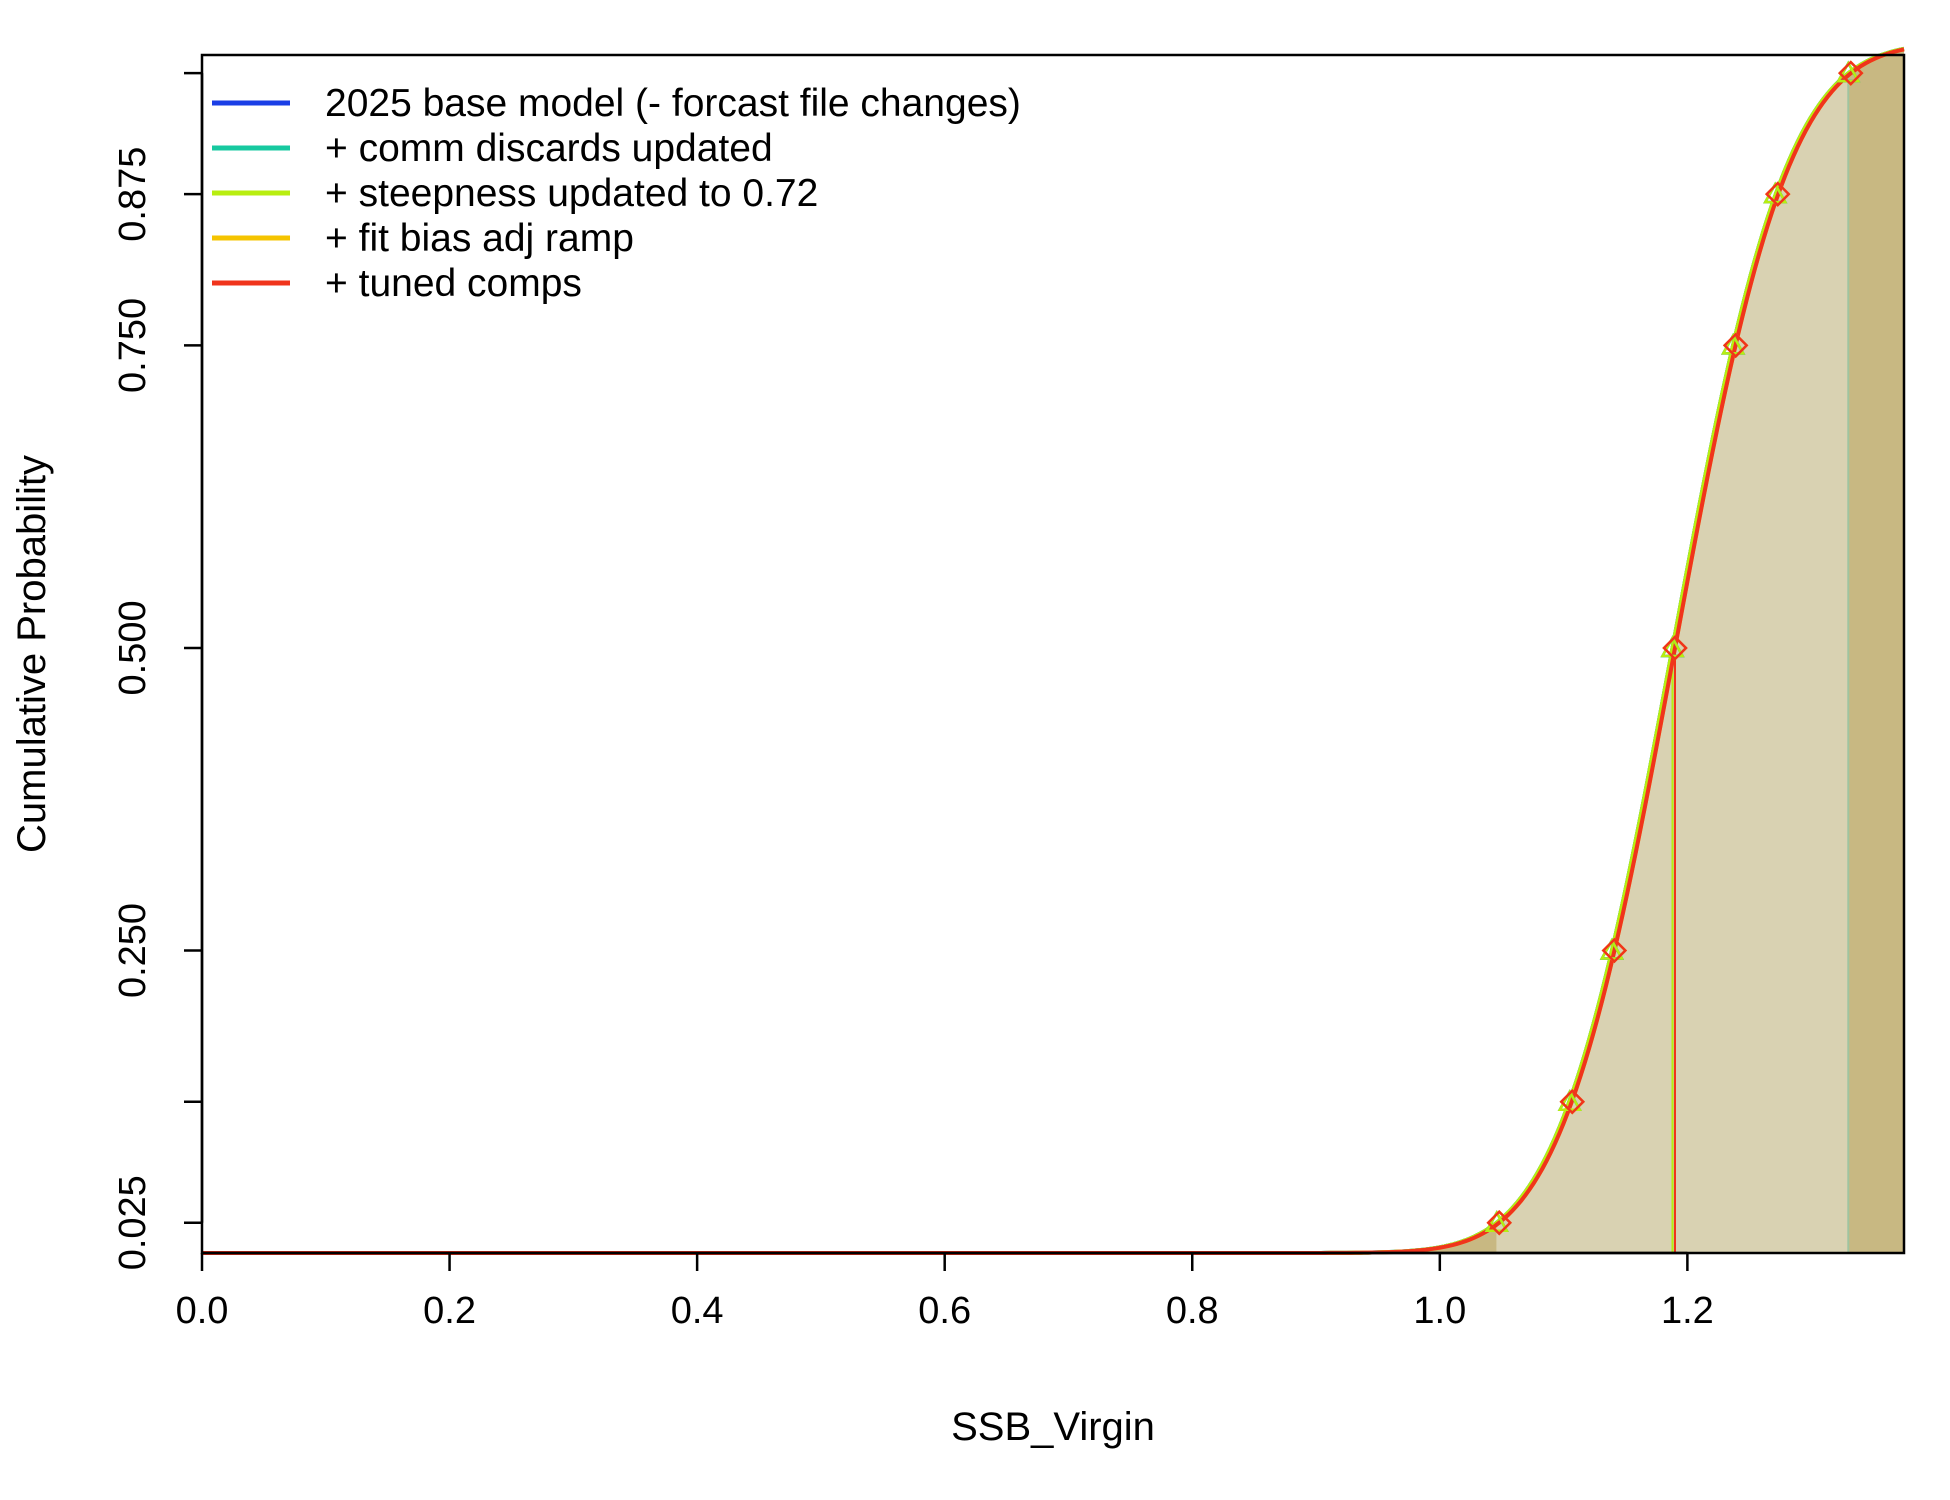 This screenshot has height=1500, width=1950. Describe the element at coordinates (133, 647) in the screenshot. I see `y-tick-label: 0.500` at that location.